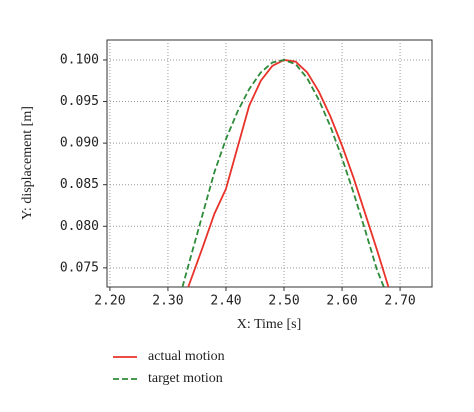 This screenshot has height=412, width=474. What do you see at coordinates (186, 356) in the screenshot?
I see `legend-label: actual motion` at bounding box center [186, 356].